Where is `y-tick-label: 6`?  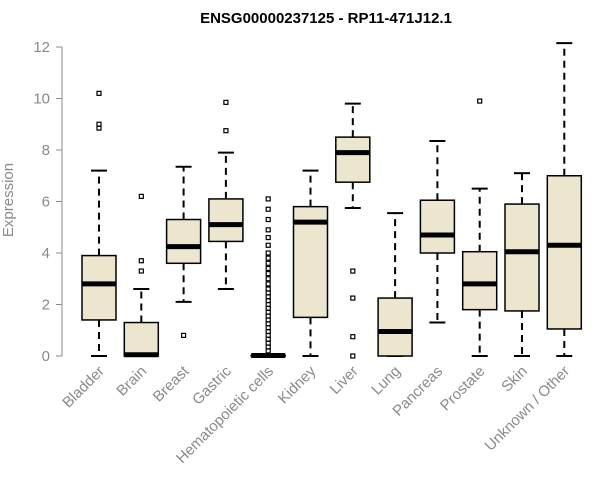
y-tick-label: 6 is located at coordinates (46, 202).